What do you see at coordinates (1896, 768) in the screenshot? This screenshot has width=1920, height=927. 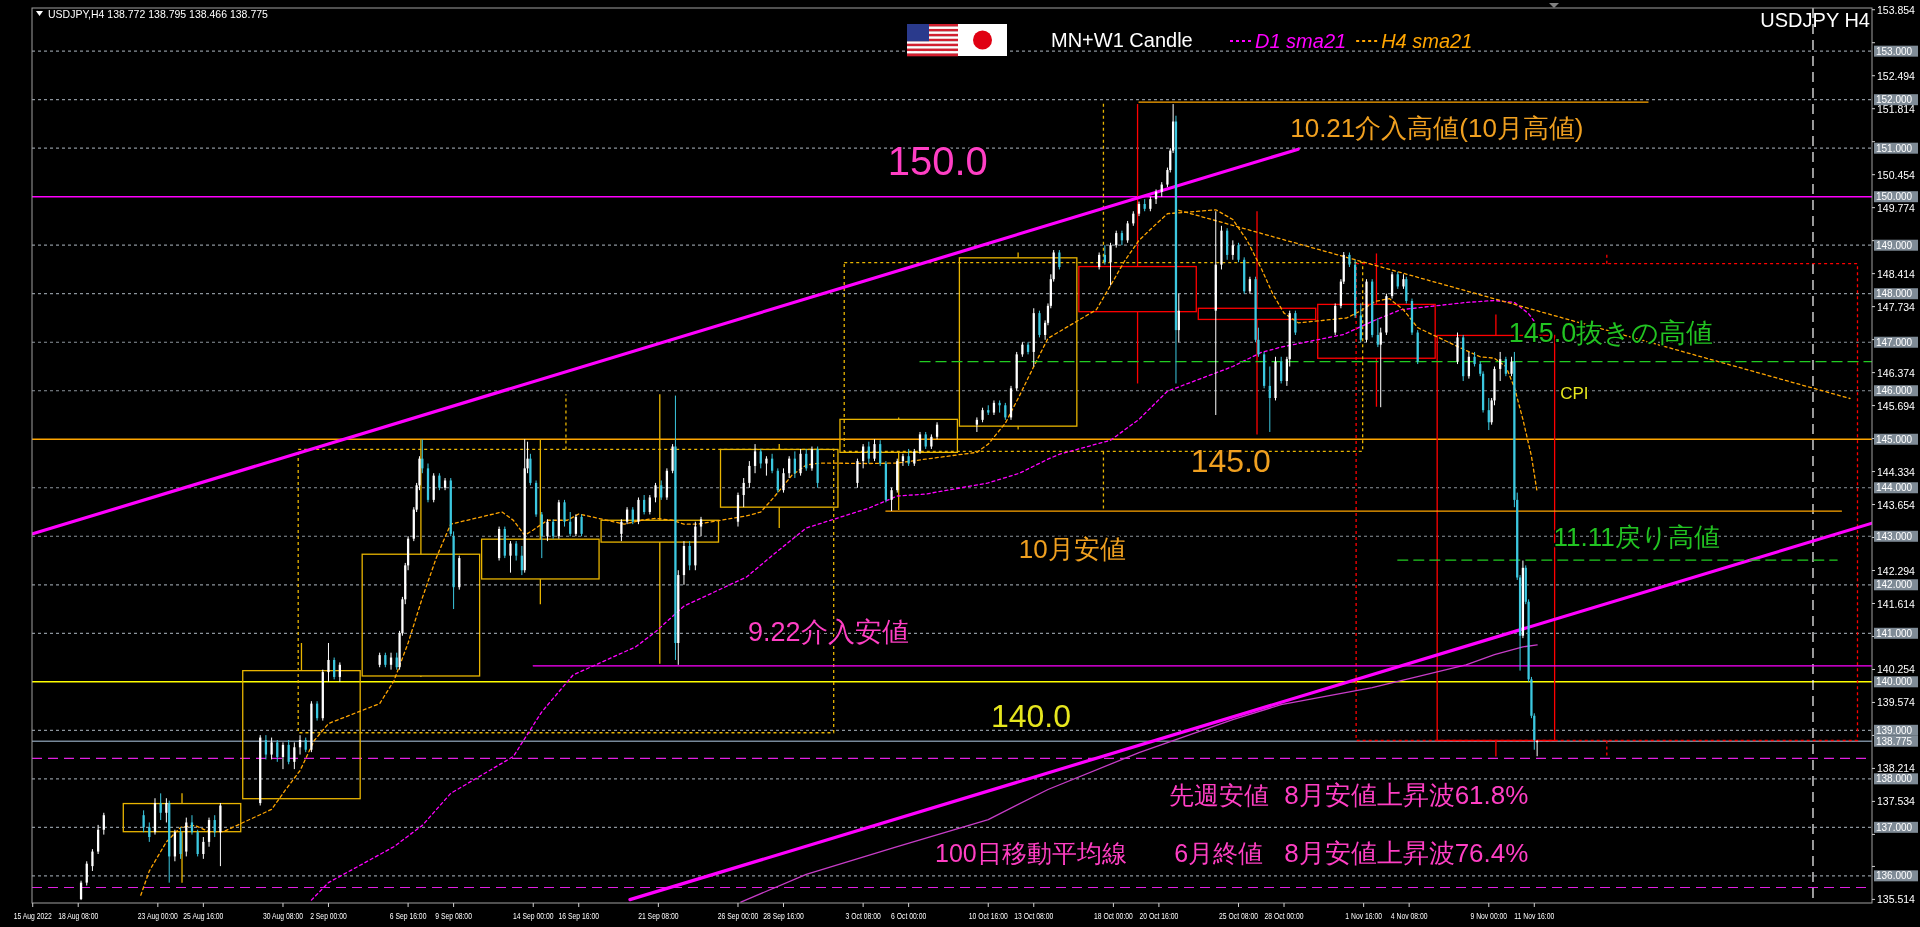 I see `y-tick-label: 138.214` at bounding box center [1896, 768].